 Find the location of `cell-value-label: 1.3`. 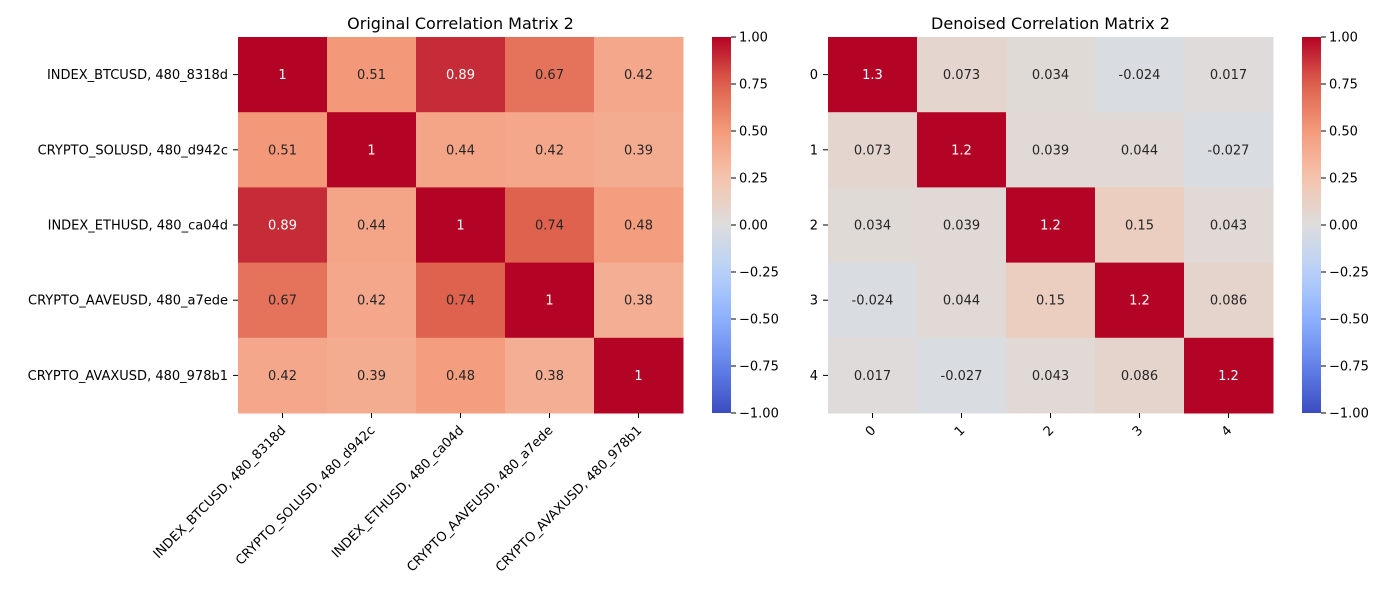

cell-value-label: 1.3 is located at coordinates (872, 75).